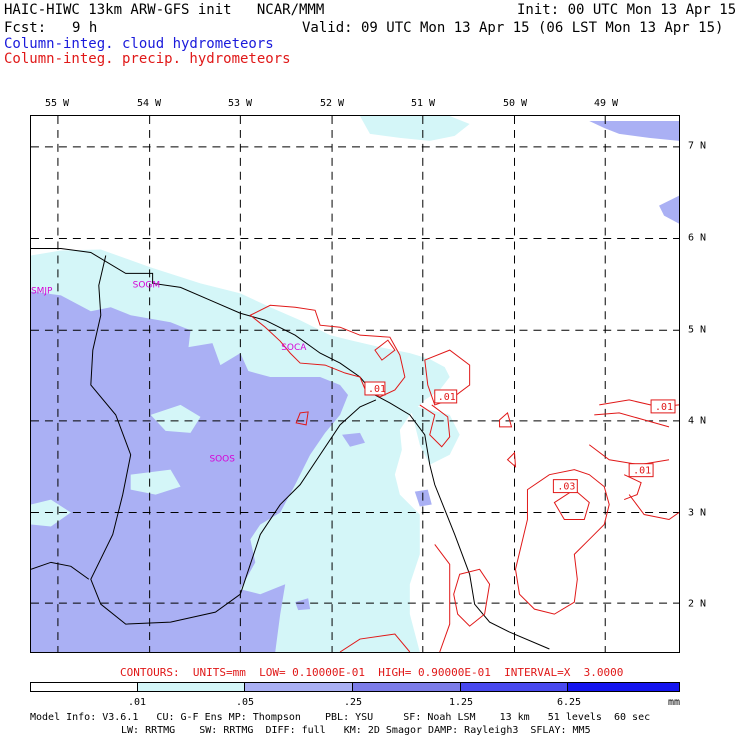 The image size is (740, 740). Describe the element at coordinates (146, 285) in the screenshot. I see `station-label: SOGM` at that location.